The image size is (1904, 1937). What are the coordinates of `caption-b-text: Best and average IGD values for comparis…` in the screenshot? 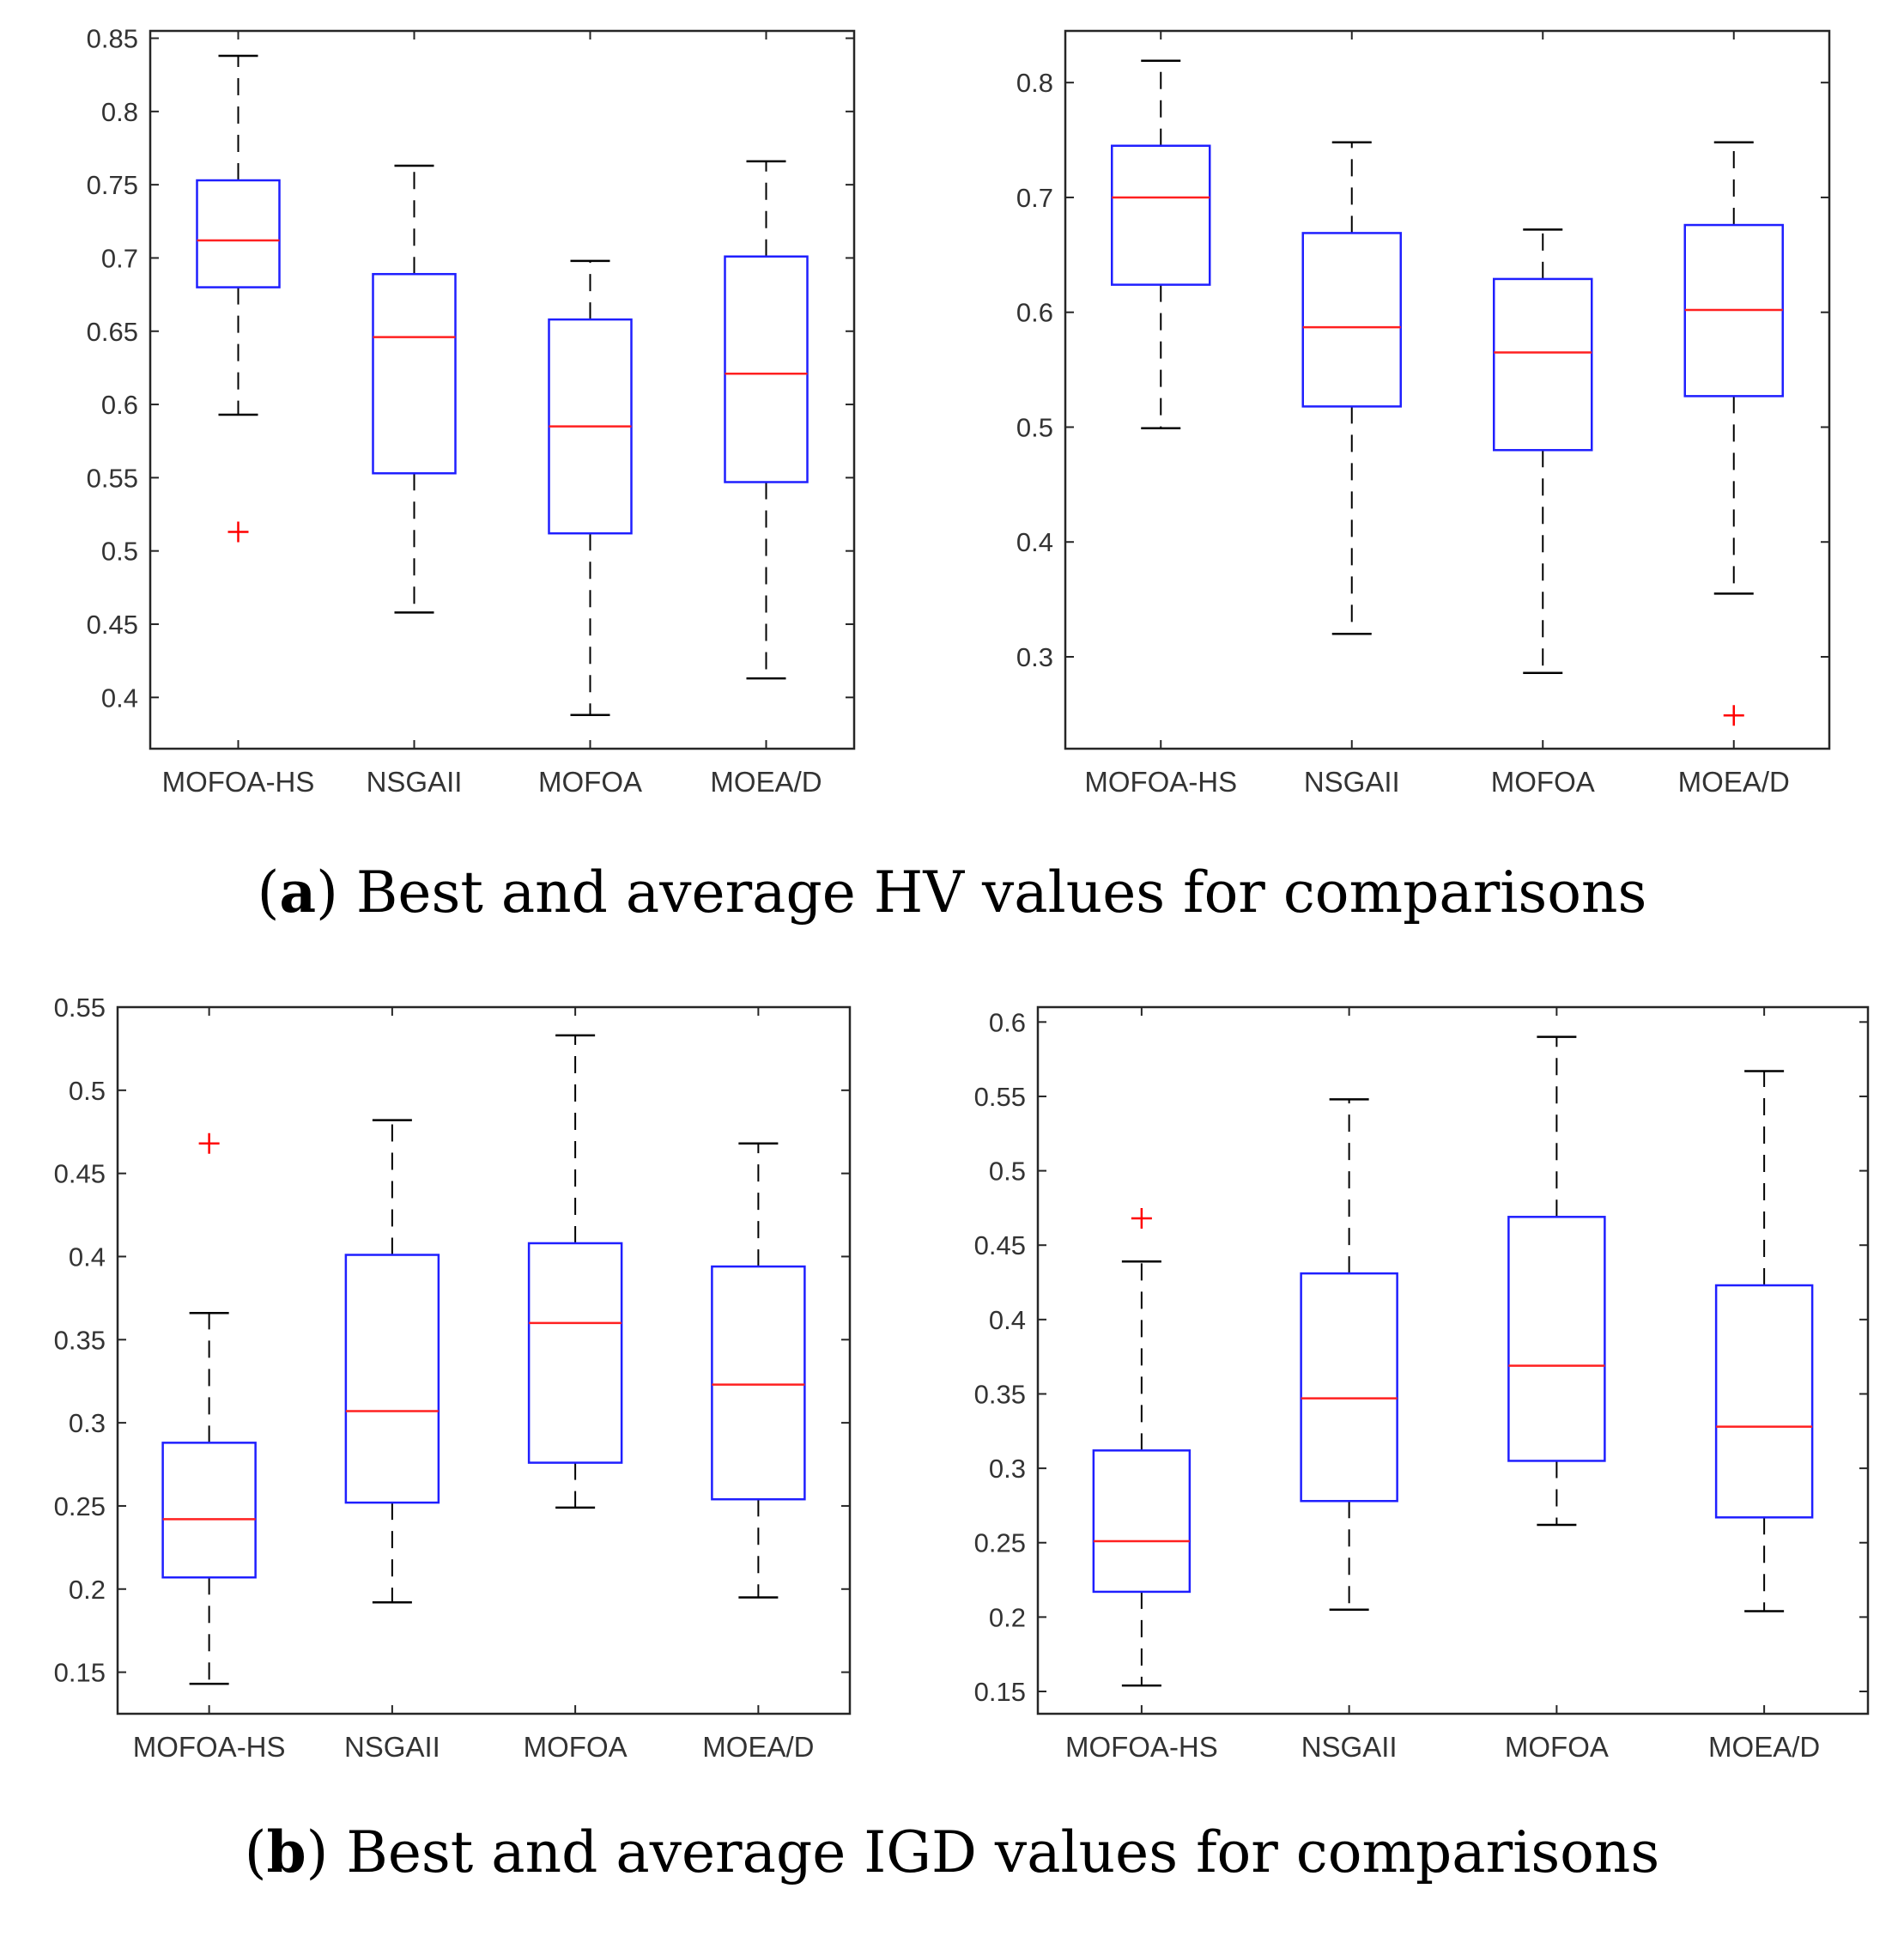 It's located at (994, 1852).